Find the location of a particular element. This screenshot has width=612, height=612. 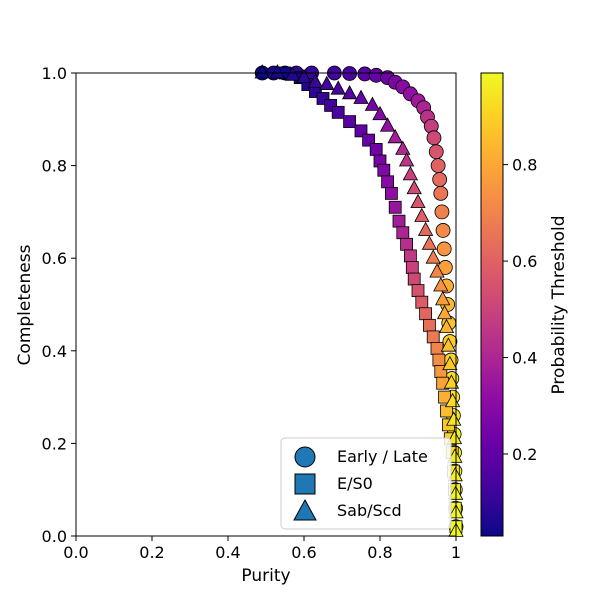

colorbar-tick-label: 0.8 is located at coordinates (524, 165).